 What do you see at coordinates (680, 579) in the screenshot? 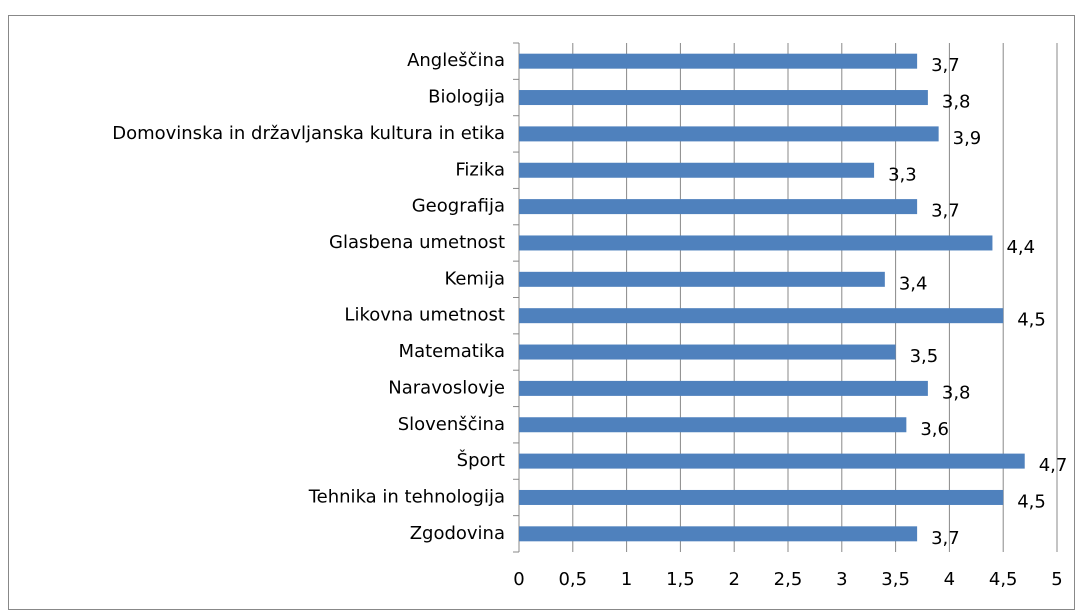
I see `x-tick-label: 1,5` at bounding box center [680, 579].